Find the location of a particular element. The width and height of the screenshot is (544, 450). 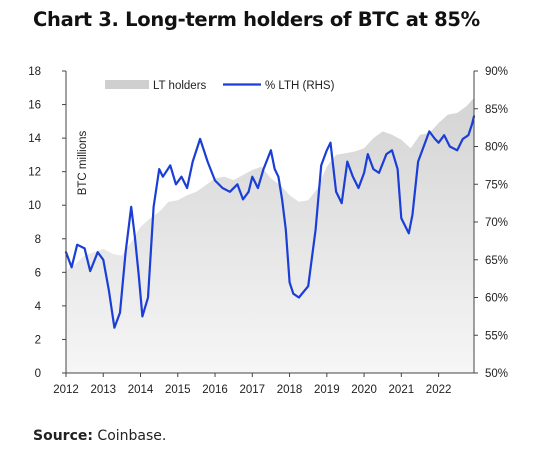

legend-label-lt-holders: LT holders is located at coordinates (180, 86).